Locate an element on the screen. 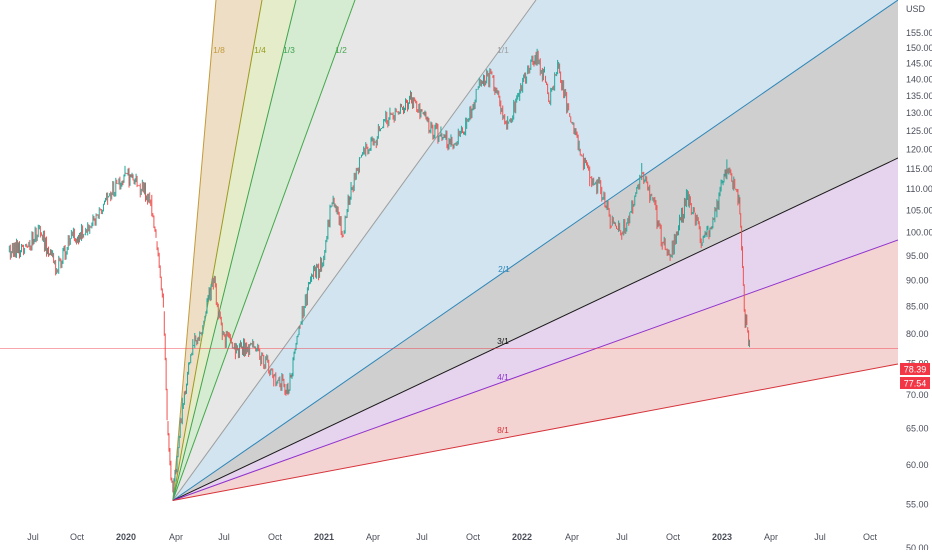 Image resolution: width=932 pixels, height=555 pixels. y-tick-label: 90.00 is located at coordinates (917, 280).